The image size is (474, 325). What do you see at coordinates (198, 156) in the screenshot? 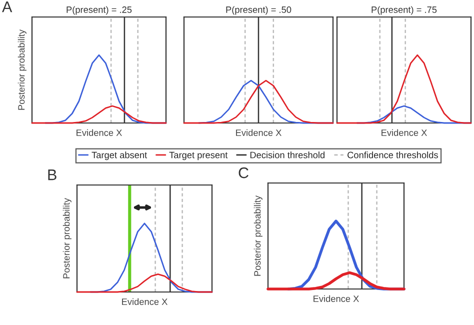
I see `legend-label: Target present` at bounding box center [198, 156].